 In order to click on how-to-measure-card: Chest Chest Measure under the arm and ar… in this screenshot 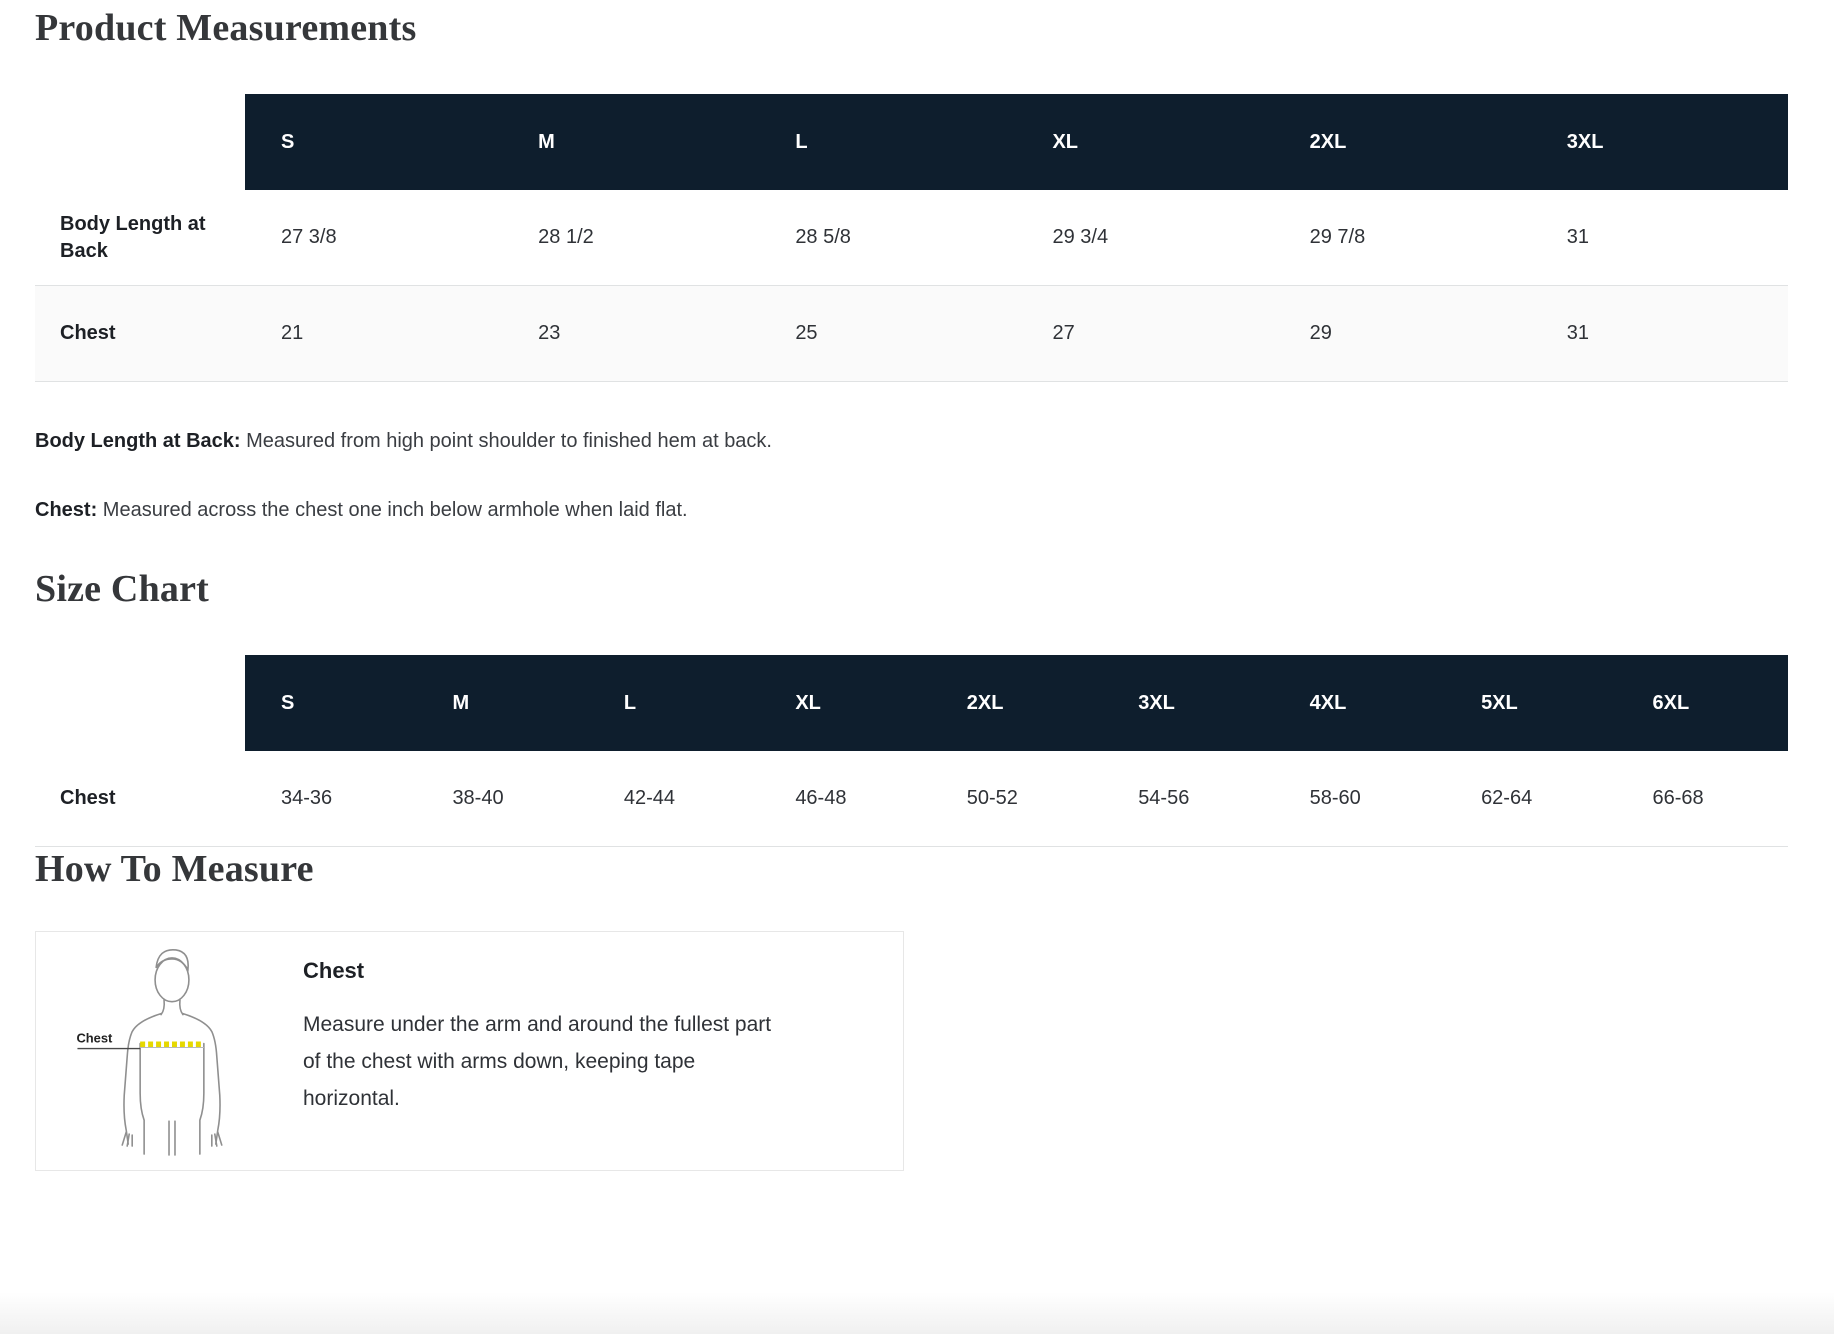, I will do `click(469, 1051)`.